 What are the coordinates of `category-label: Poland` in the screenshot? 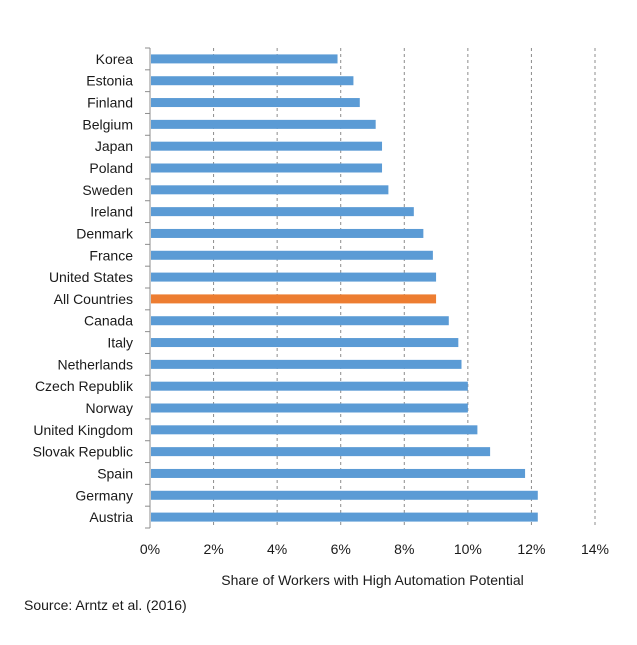 It's located at (111, 168).